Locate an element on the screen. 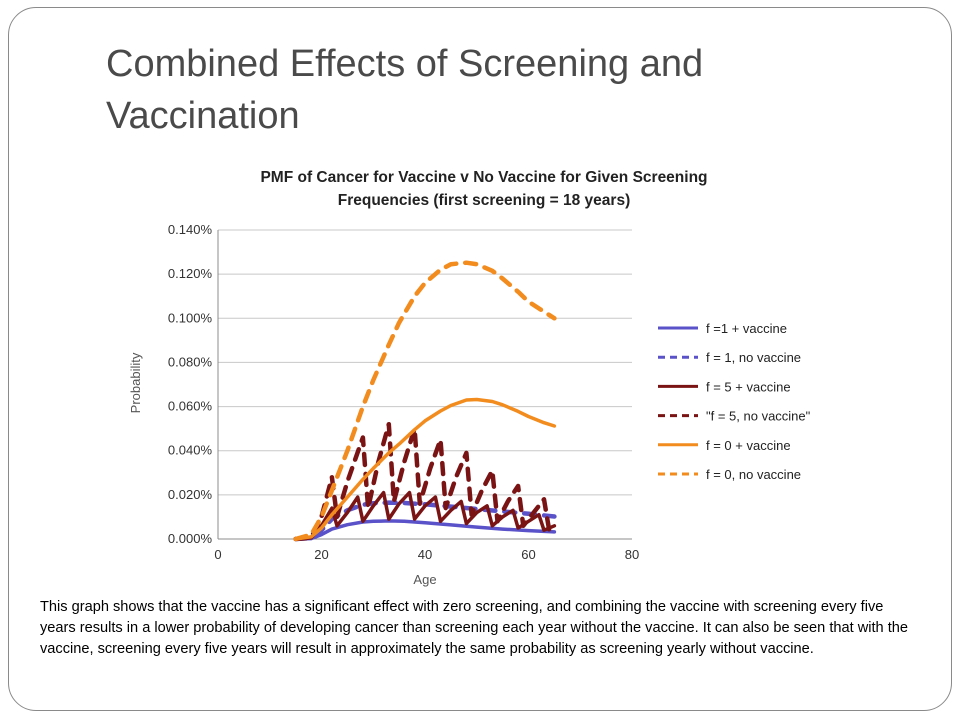 The image size is (960, 720). legend-label-1: f = 1, no vaccine is located at coordinates (753, 357).